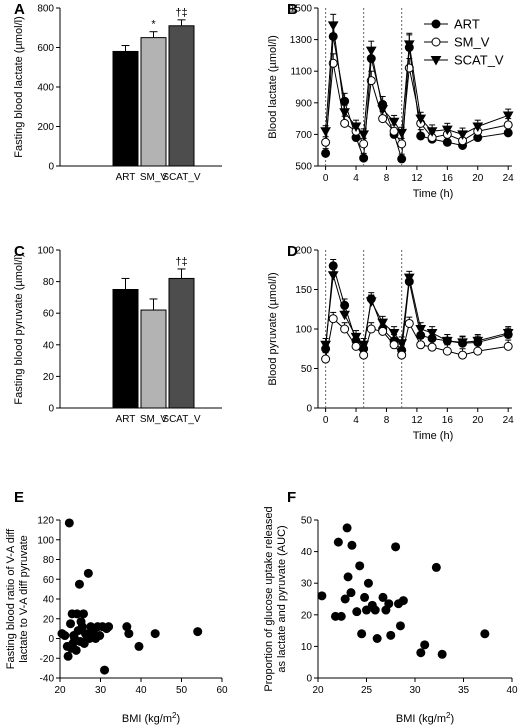 Image resolution: width=520 pixels, height=728 pixels. What do you see at coordinates (415, 690) in the screenshot?
I see `x-tick-label: 30` at bounding box center [415, 690].